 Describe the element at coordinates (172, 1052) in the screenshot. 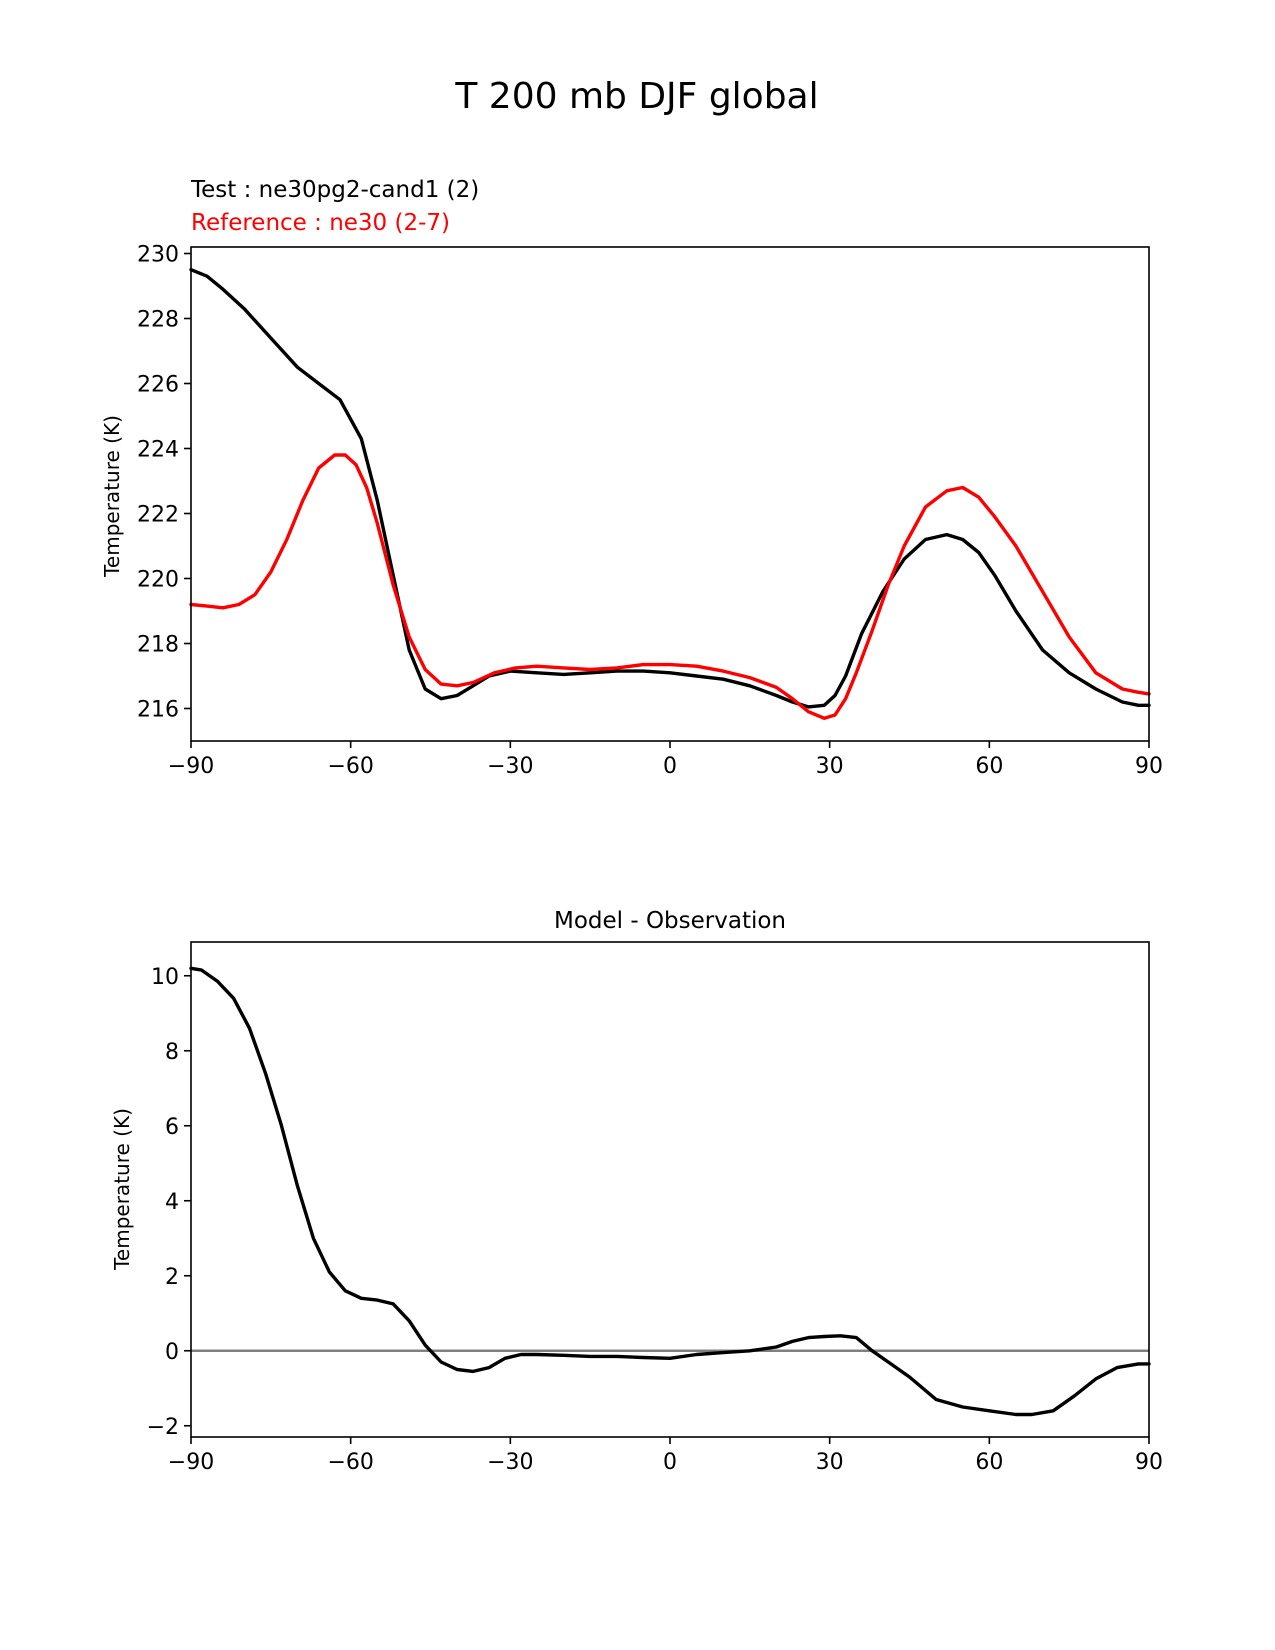

I see `bottom-y-tick-label: 8` at that location.